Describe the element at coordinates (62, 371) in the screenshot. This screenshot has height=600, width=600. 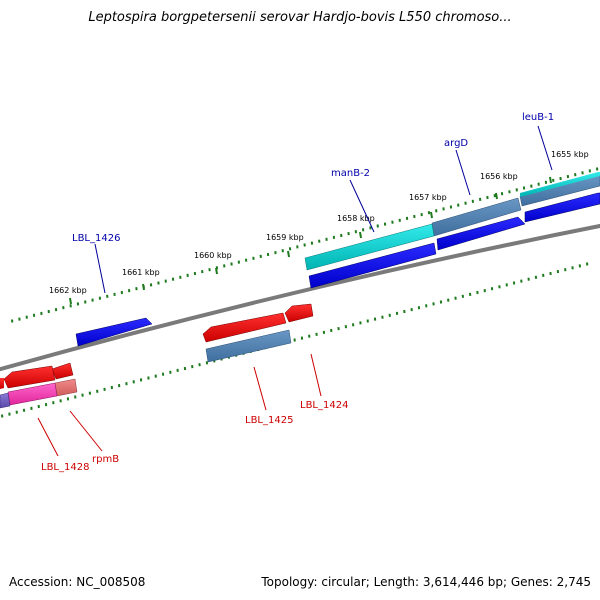
I see `gene-rpmB` at that location.